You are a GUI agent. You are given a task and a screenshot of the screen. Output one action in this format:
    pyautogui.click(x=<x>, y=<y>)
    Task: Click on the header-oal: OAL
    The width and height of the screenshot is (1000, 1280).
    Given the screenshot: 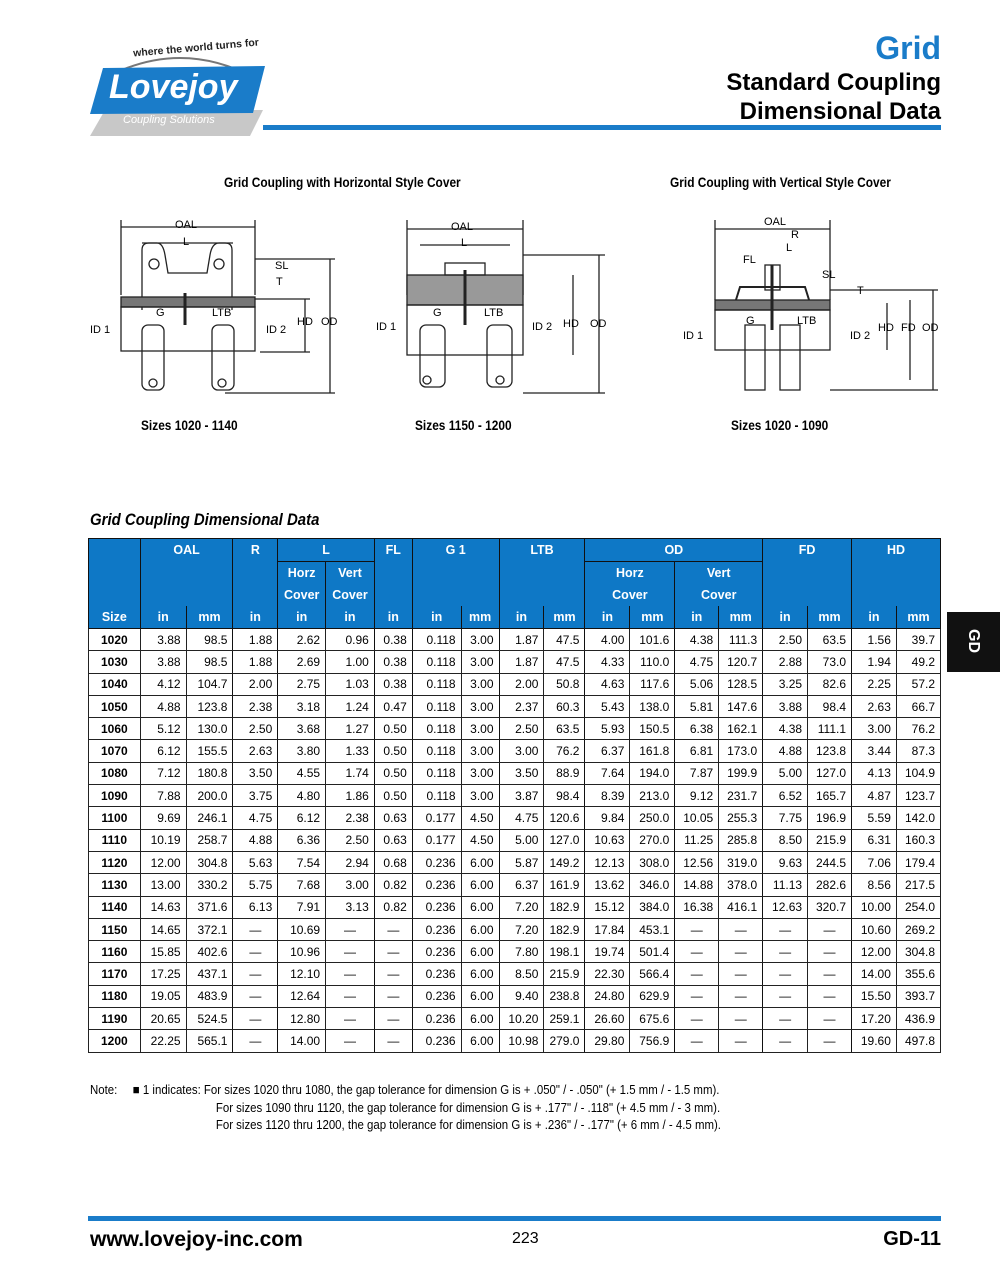 What is the action you would take?
    pyautogui.click(x=186, y=550)
    